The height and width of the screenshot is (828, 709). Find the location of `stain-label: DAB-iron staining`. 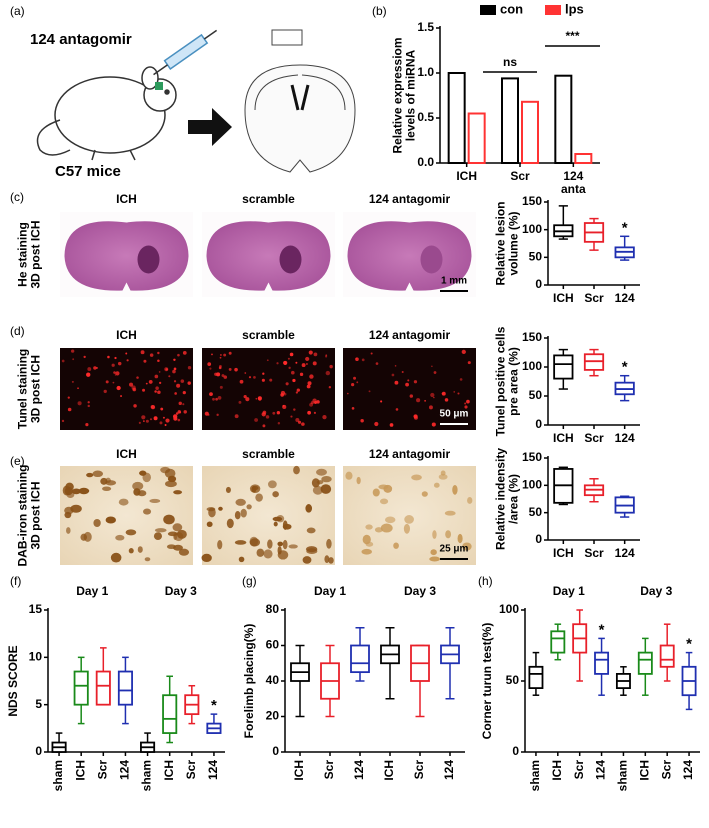

stain-label: DAB-iron staining is located at coordinates (23, 516).